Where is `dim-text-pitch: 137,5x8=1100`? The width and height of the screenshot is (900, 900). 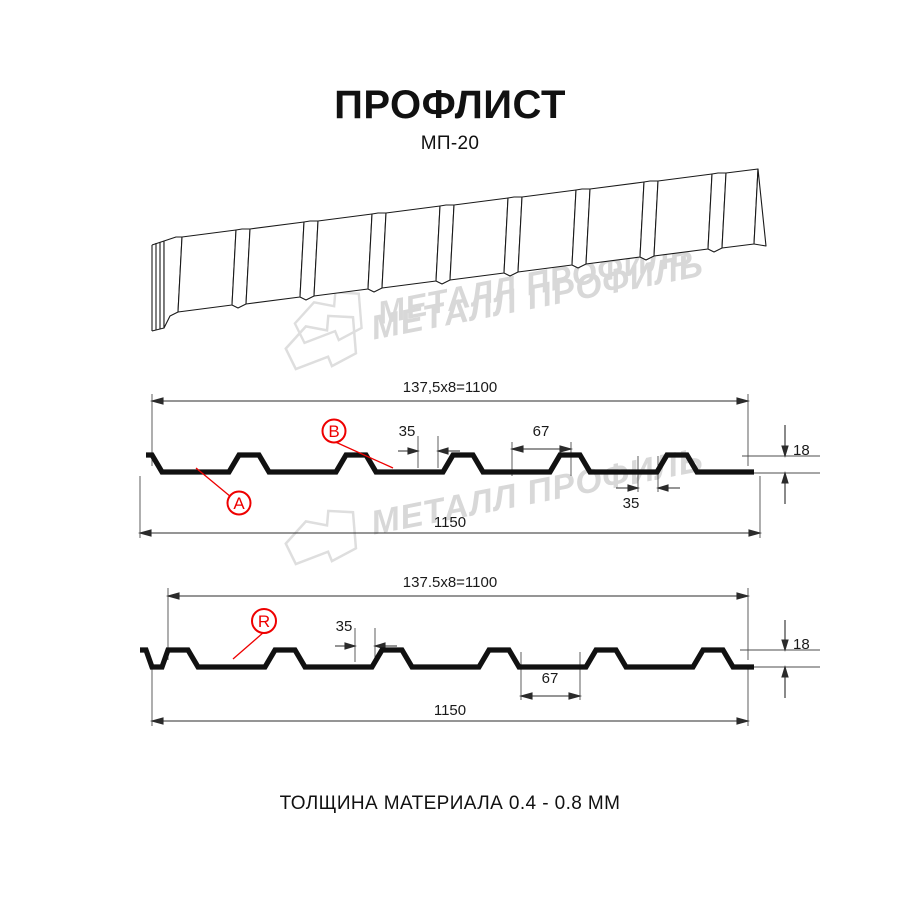
dim-text-pitch: 137,5x8=1100 is located at coordinates (450, 387).